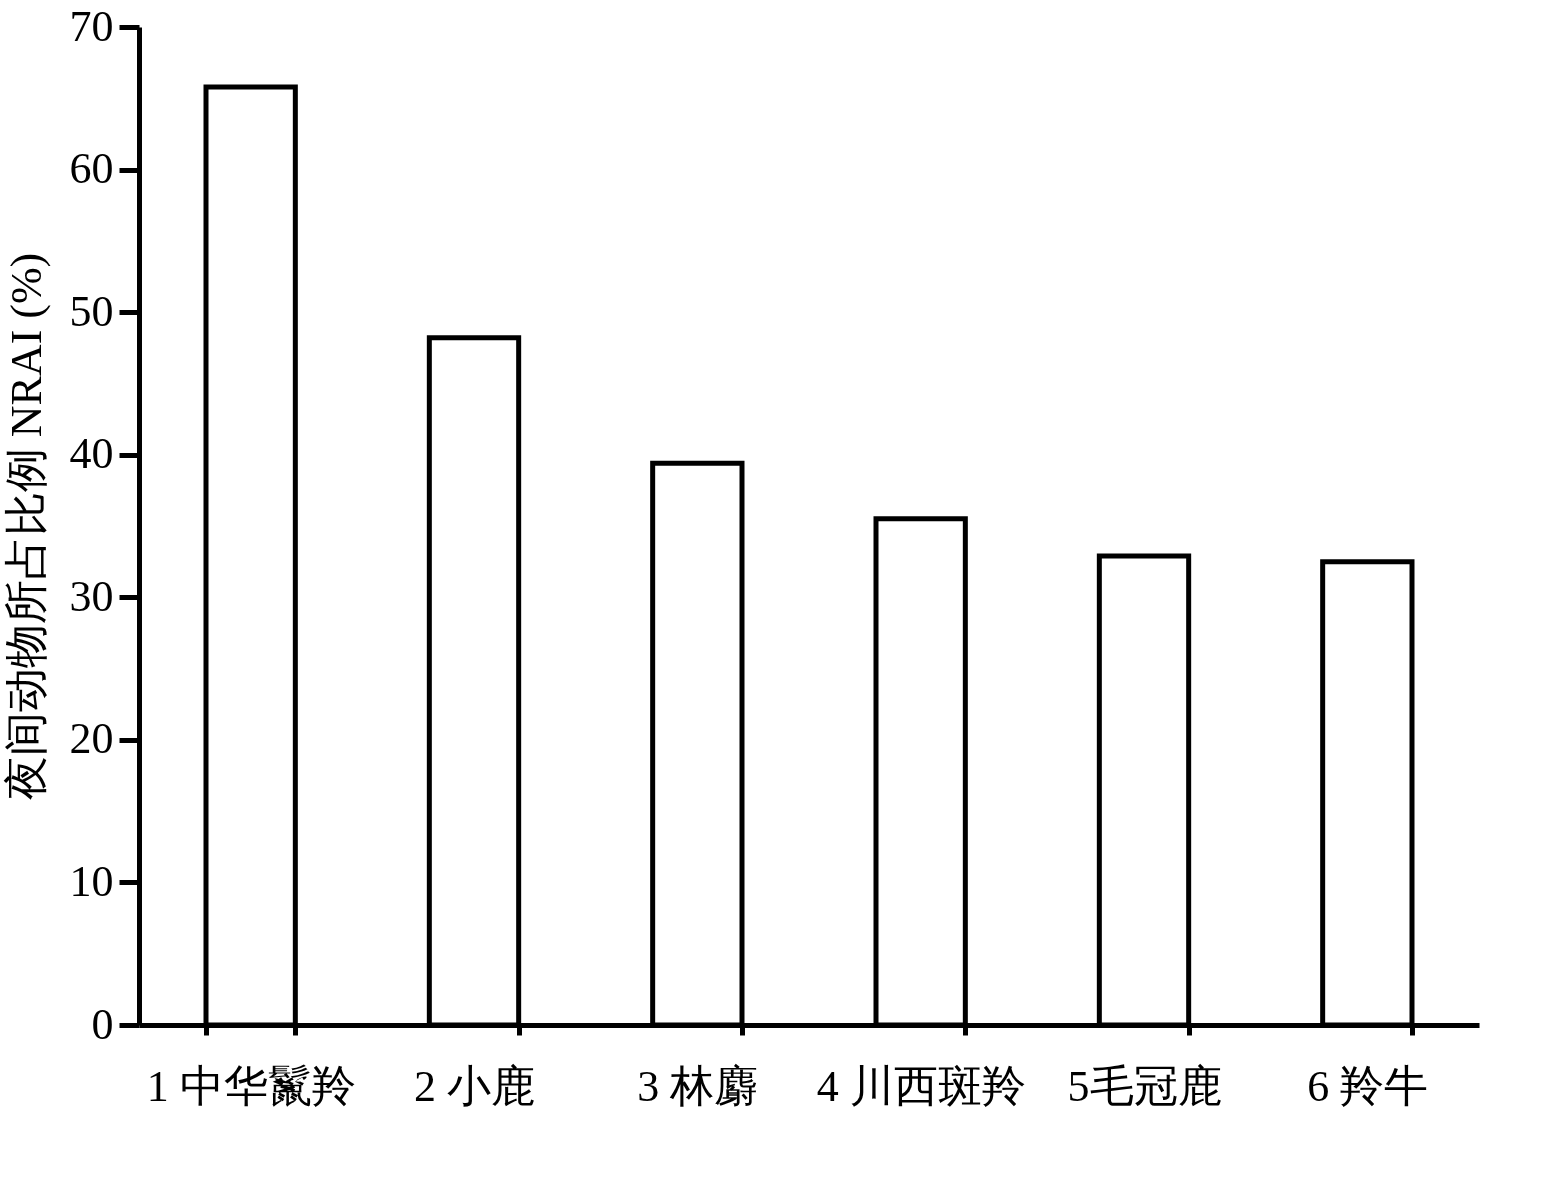 Image resolution: width=1567 pixels, height=1185 pixels. Describe the element at coordinates (1144, 1086) in the screenshot. I see `x-tick-label: 5毛冠鹿` at that location.